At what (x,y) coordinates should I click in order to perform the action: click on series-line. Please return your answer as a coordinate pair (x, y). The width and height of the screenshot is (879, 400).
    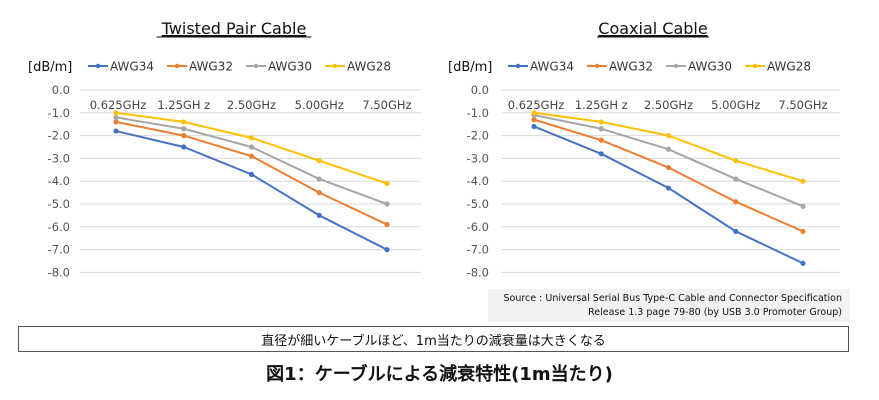
    Looking at the image, I should click on (668, 161).